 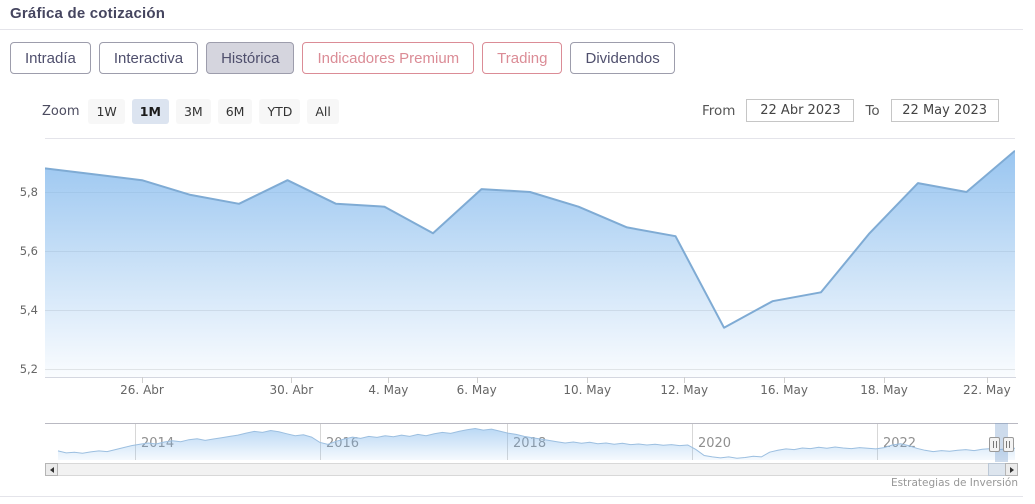 I want to click on arrow-right-icon, so click(x=1011, y=469).